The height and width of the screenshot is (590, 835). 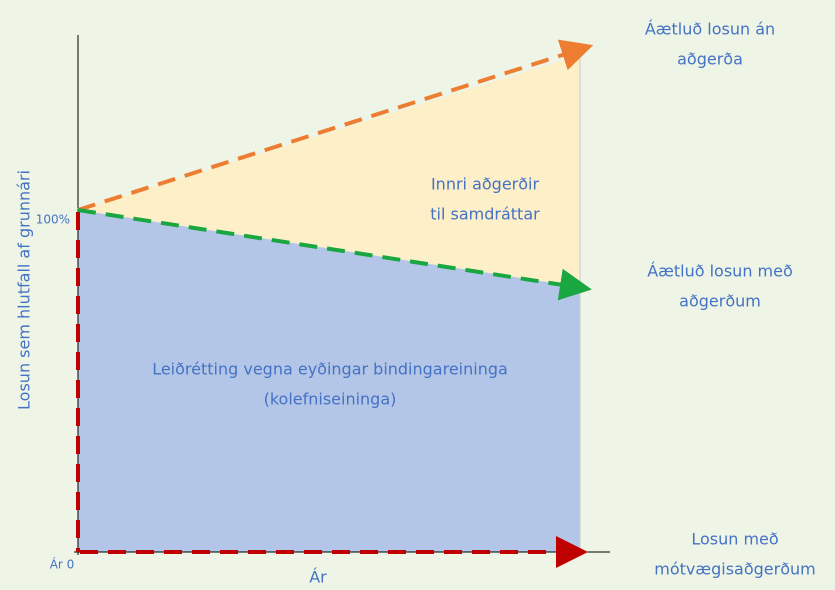 What do you see at coordinates (318, 577) in the screenshot?
I see `x-axis-label: Ár` at bounding box center [318, 577].